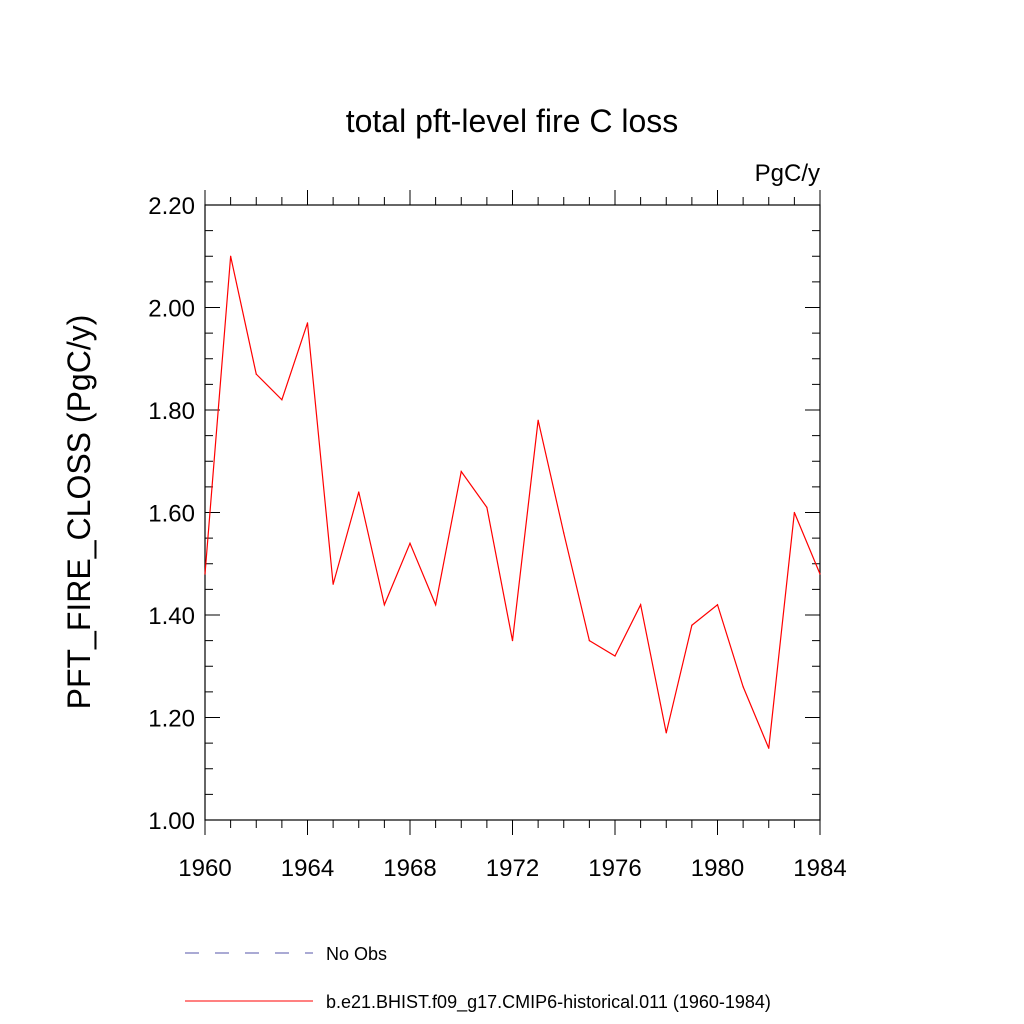 The image size is (1024, 1024). Describe the element at coordinates (171, 719) in the screenshot. I see `y-tick-label: 1.20` at that location.